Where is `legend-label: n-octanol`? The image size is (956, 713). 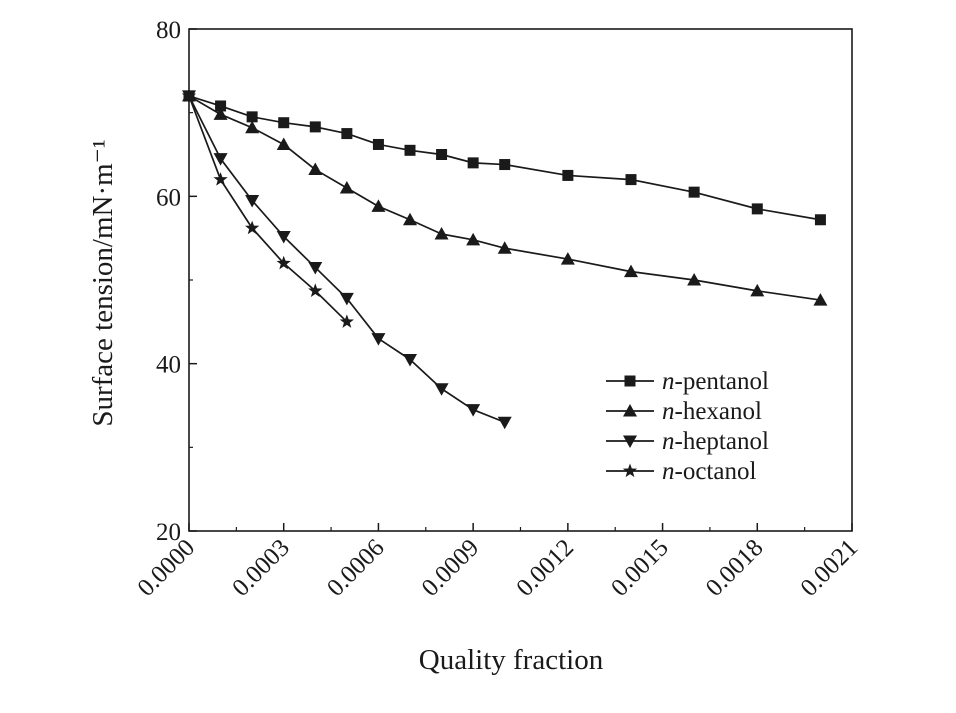 legend-label: n-octanol is located at coordinates (709, 471).